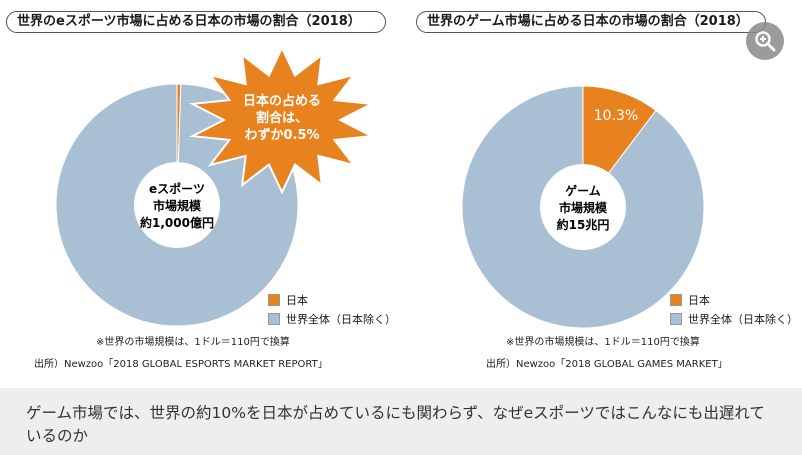 Image resolution: width=802 pixels, height=455 pixels. I want to click on callout-text-line-2: 割合は、, so click(282, 118).